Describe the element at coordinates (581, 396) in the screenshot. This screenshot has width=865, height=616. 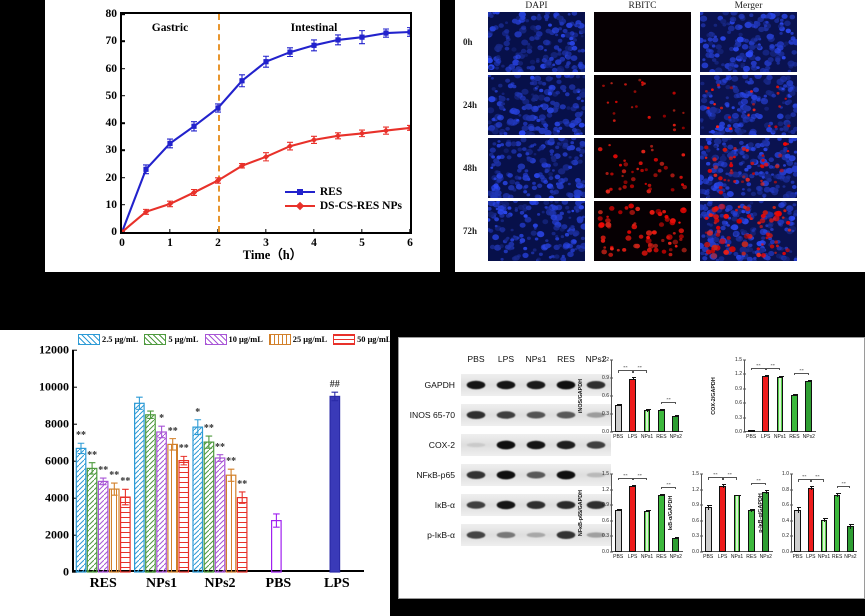
I see `quant-y-axis-label: iNOS/GAPDH` at that location.